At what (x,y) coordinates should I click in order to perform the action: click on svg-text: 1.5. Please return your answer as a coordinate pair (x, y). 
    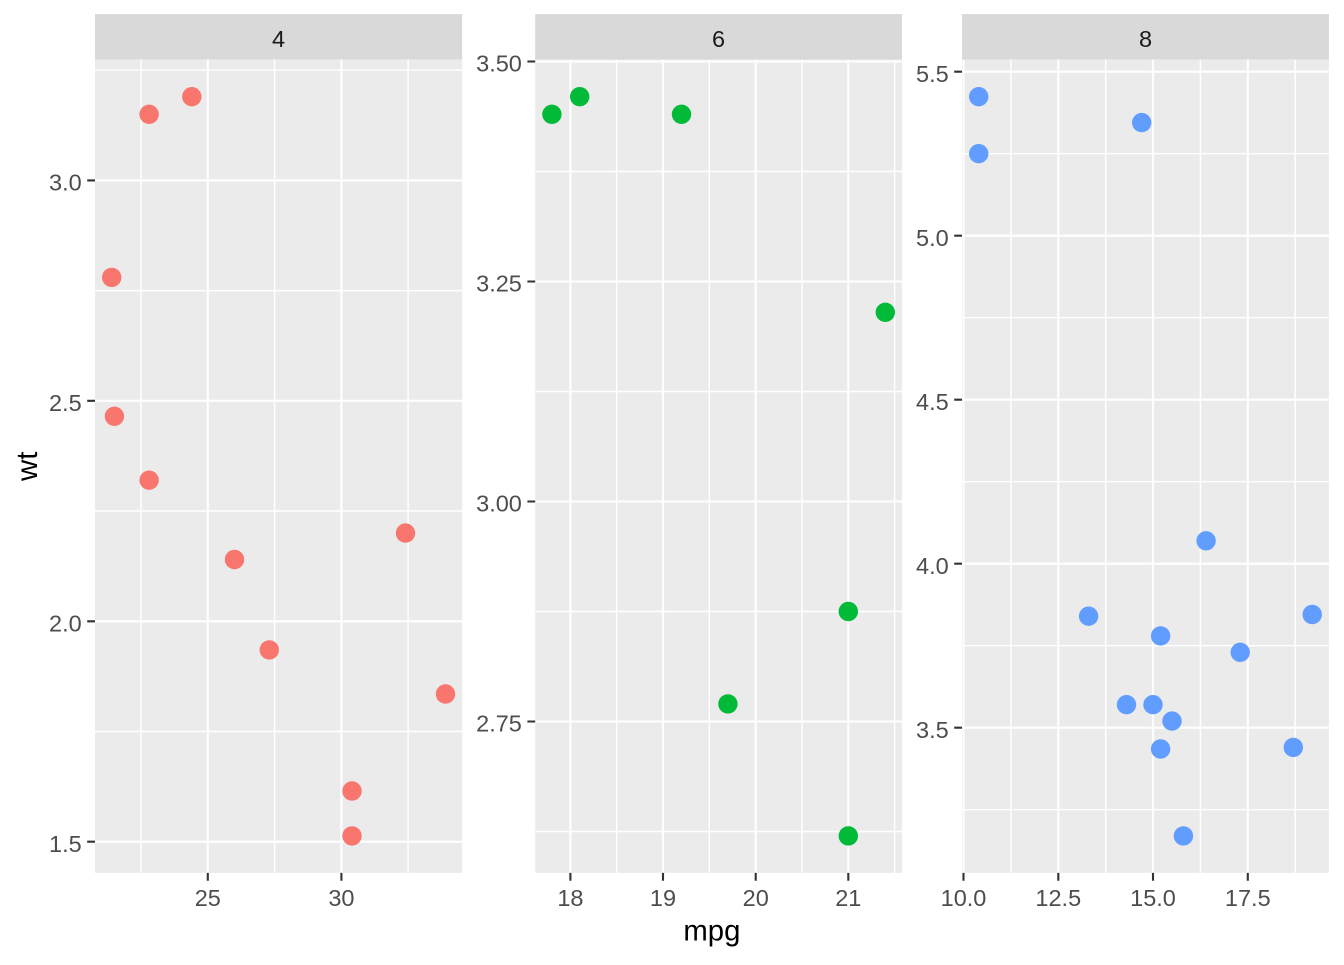
    Looking at the image, I should click on (65, 844).